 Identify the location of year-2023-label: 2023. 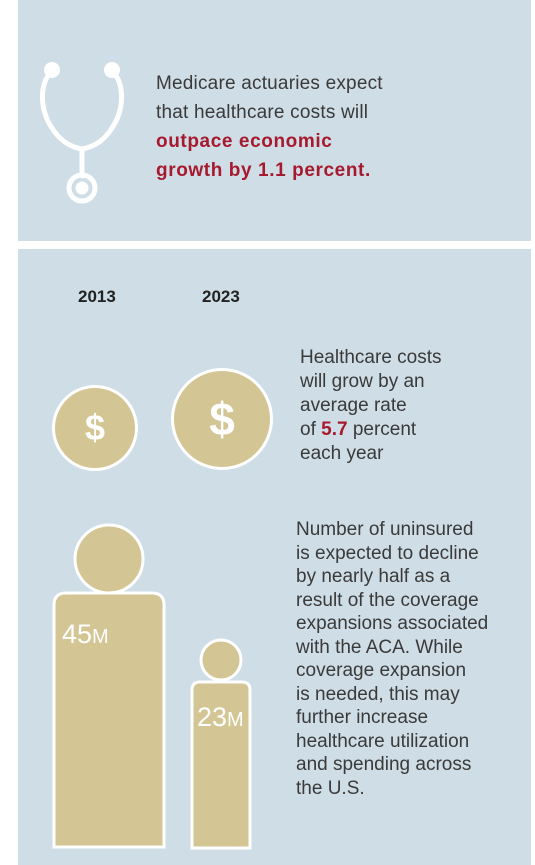
(221, 296).